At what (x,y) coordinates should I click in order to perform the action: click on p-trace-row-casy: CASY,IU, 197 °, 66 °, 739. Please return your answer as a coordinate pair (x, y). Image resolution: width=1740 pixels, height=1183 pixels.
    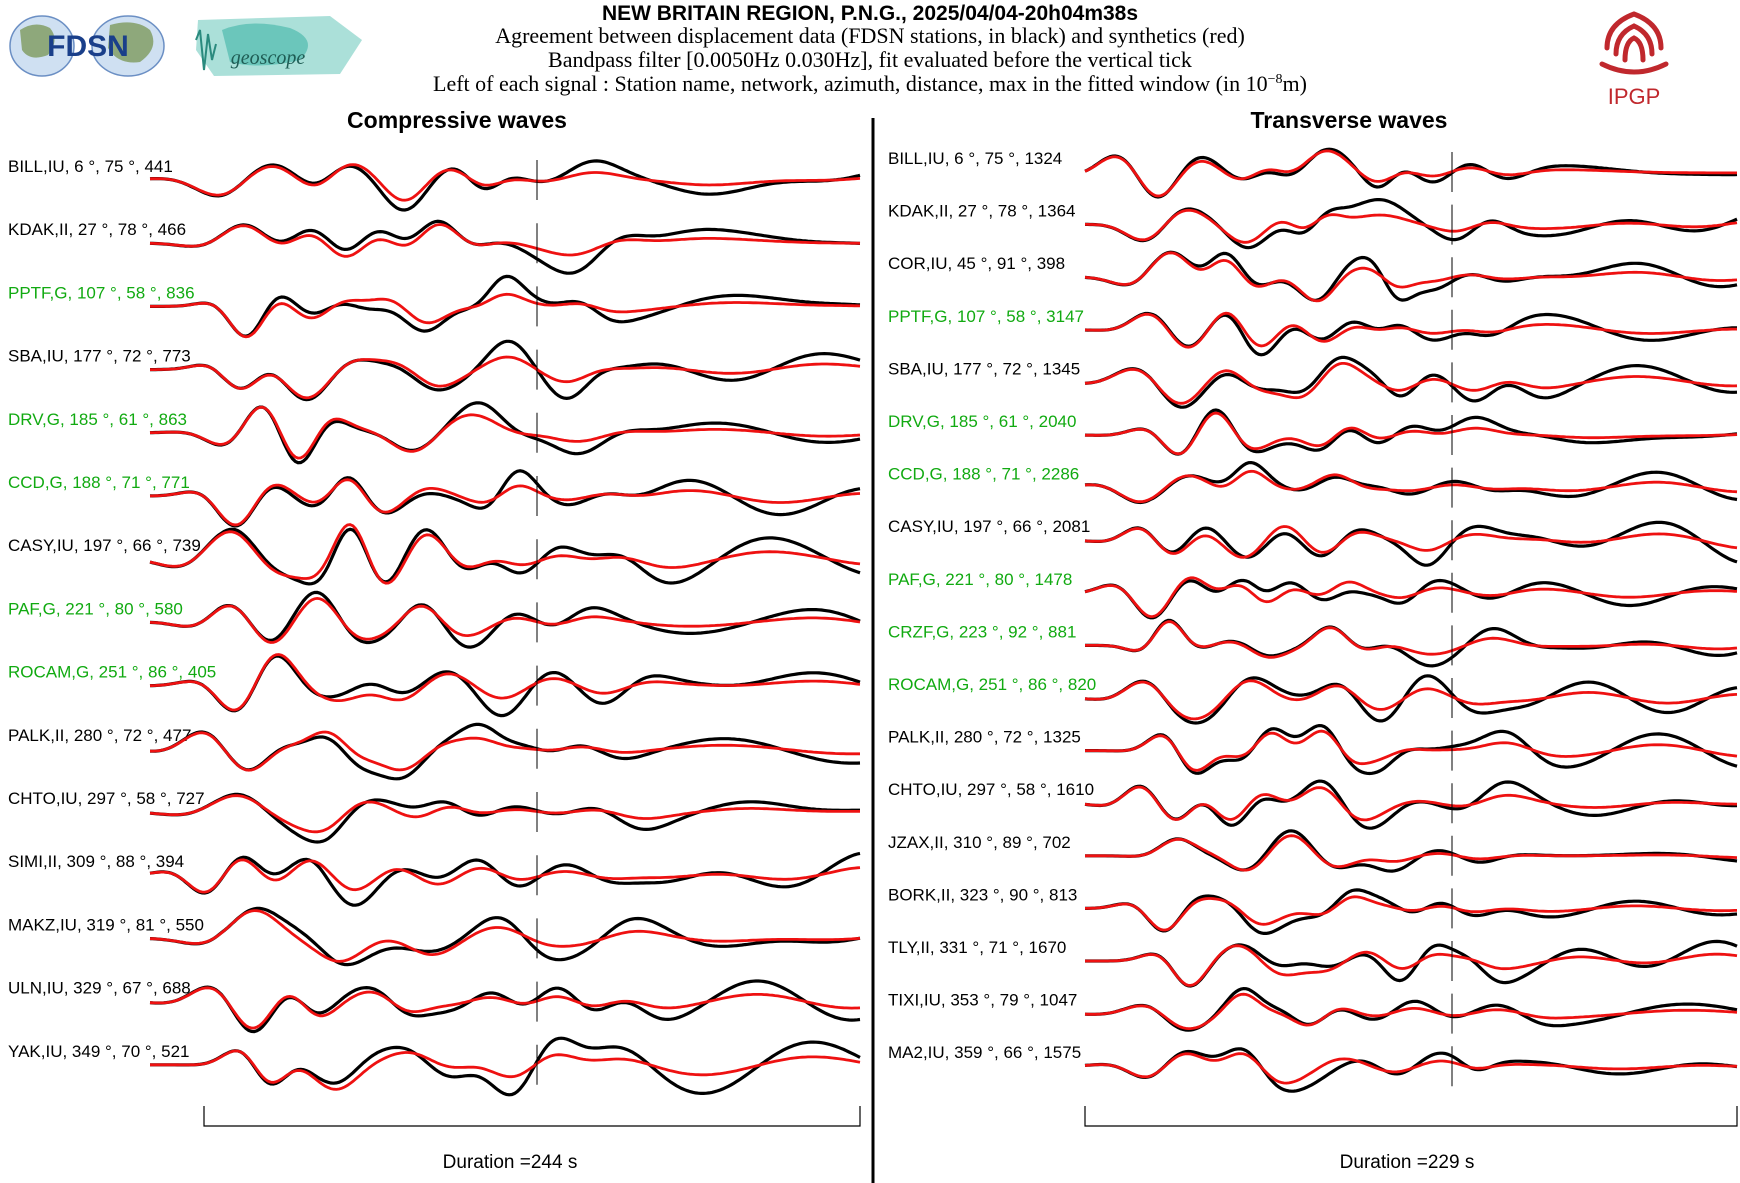
    Looking at the image, I should click on (434, 554).